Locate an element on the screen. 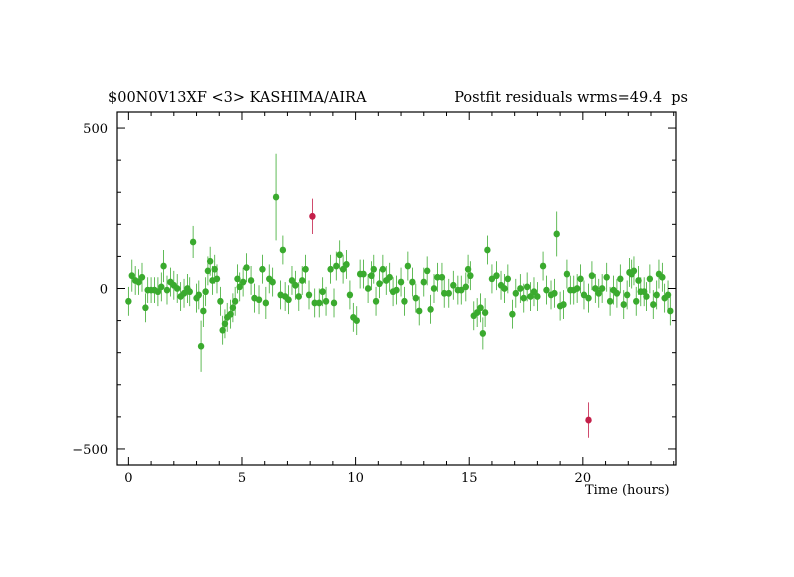 This screenshot has width=794, height=577. x-tick-label: 0 is located at coordinates (128, 478).